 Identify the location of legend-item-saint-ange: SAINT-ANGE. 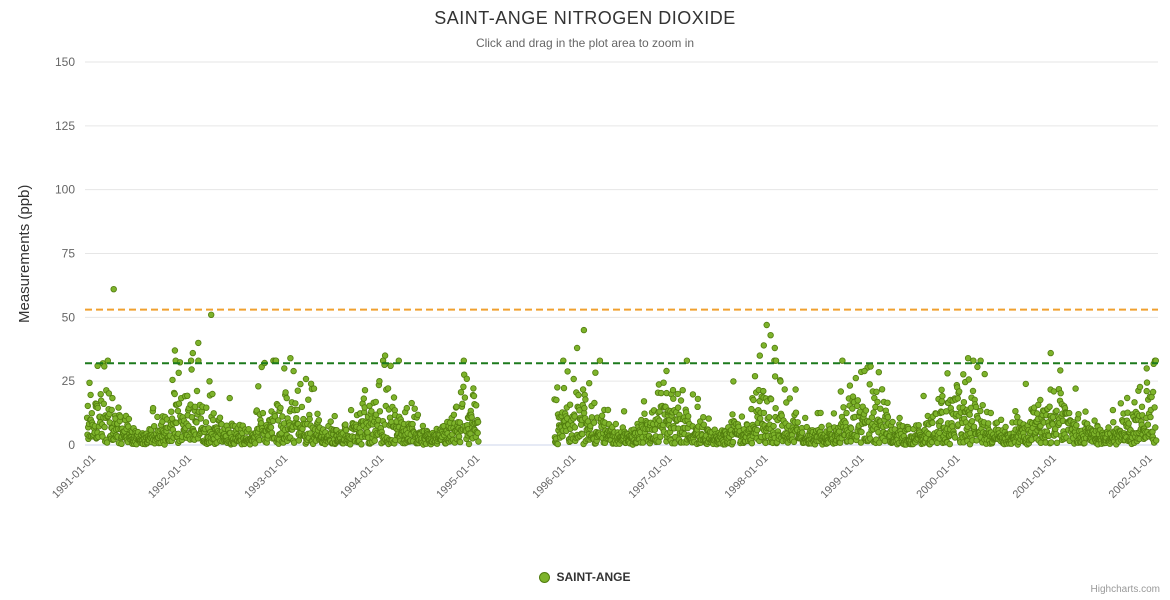
(585, 577).